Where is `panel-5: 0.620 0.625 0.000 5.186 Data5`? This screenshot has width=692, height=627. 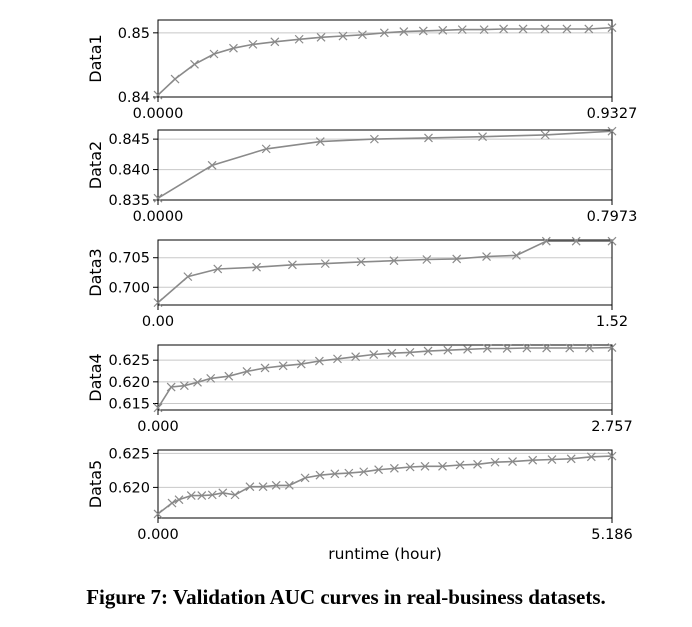
panel-5: 0.620 0.625 0.000 5.186 Data5 is located at coordinates (359, 494).